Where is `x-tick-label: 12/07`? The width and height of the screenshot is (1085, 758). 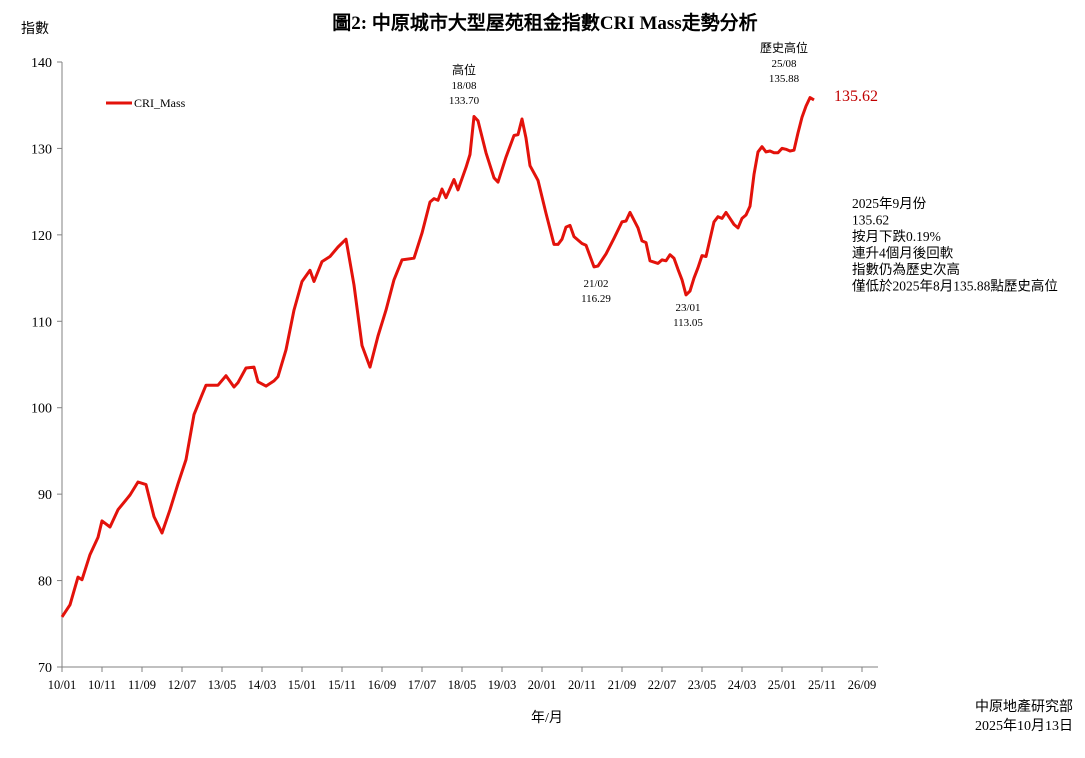 x-tick-label: 12/07 is located at coordinates (182, 685).